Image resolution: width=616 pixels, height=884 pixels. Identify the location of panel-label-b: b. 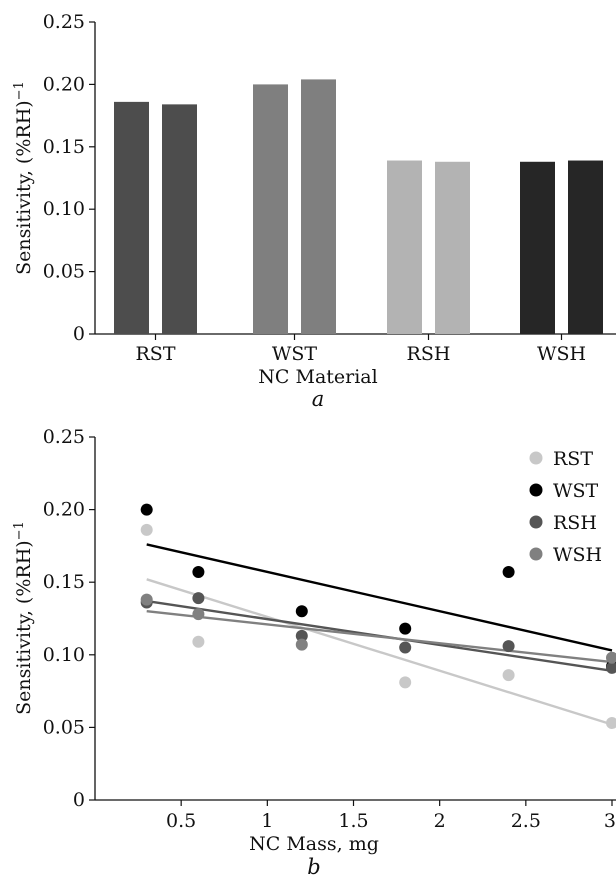
(313, 867).